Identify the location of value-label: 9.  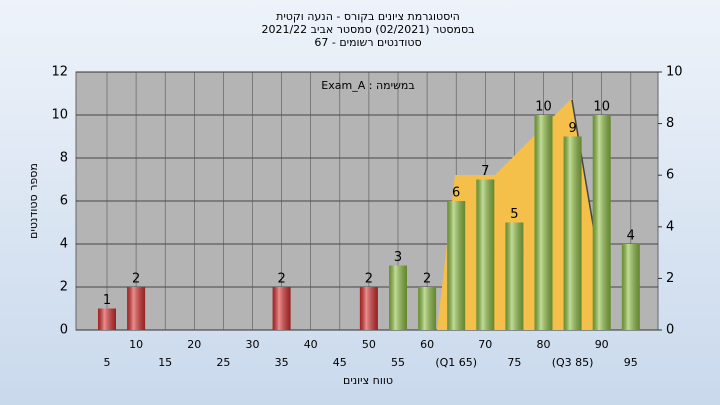
(572, 128).